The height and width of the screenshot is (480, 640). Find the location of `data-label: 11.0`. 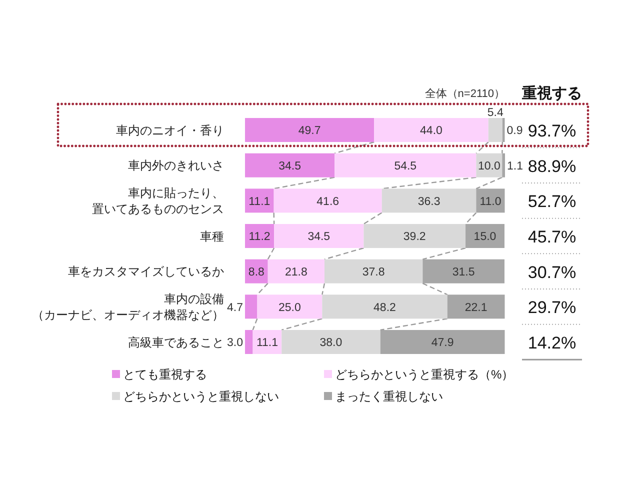

data-label: 11.0 is located at coordinates (491, 202).